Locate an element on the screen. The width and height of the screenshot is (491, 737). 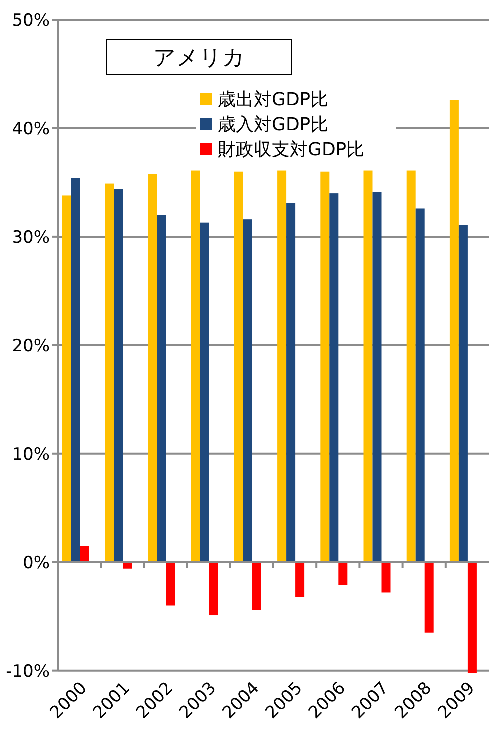
y-tick-label: -10% is located at coordinates (28, 672).